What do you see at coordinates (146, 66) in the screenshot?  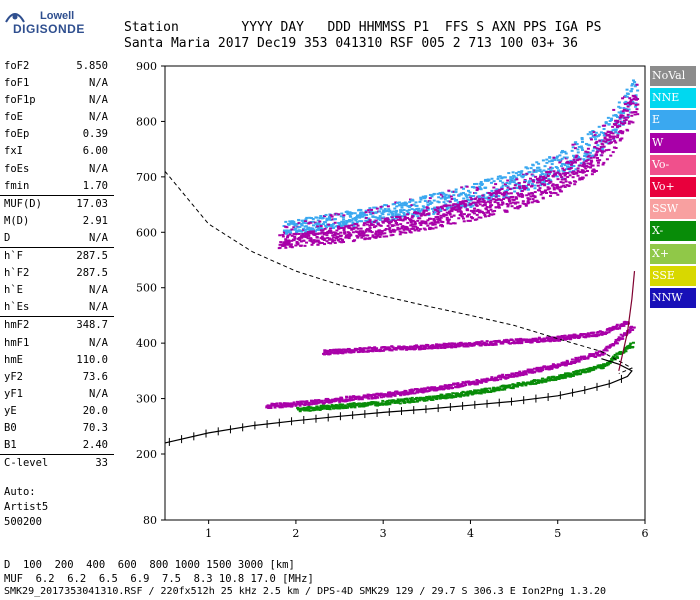 I see `y-tick-label: 900` at bounding box center [146, 66].